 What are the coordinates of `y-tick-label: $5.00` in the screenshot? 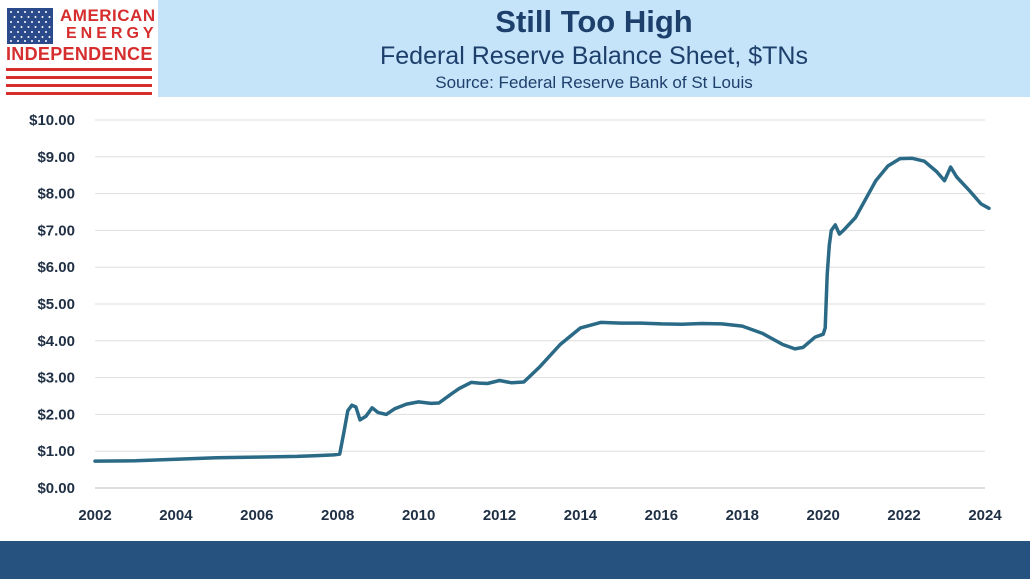 It's located at (56, 304).